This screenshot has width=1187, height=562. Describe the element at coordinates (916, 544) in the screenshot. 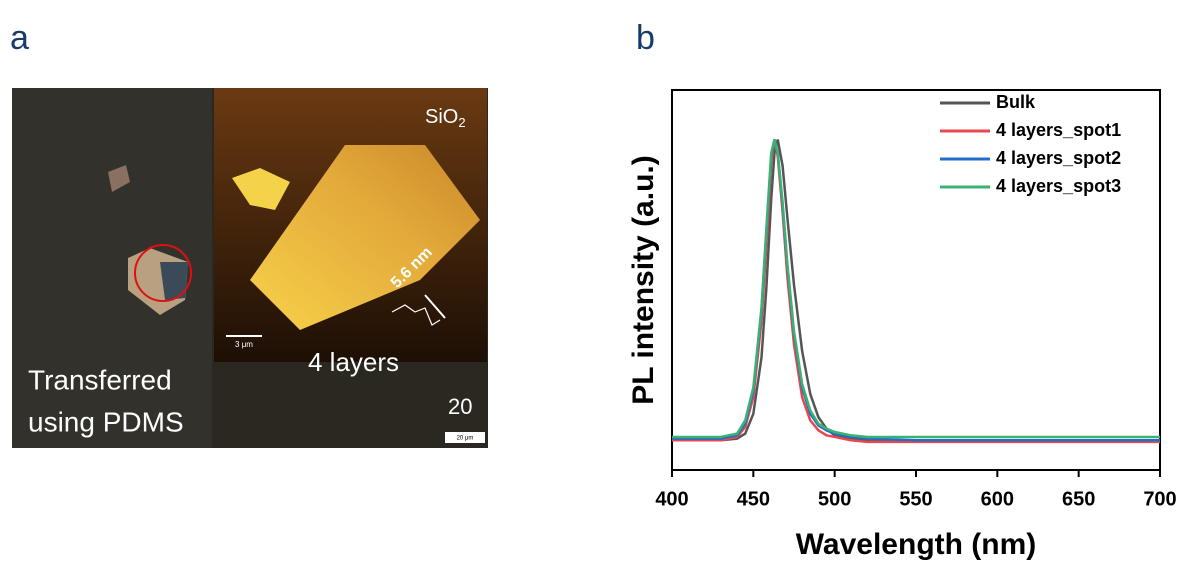

I see `x-axis-title: Wavelength (nm)` at that location.